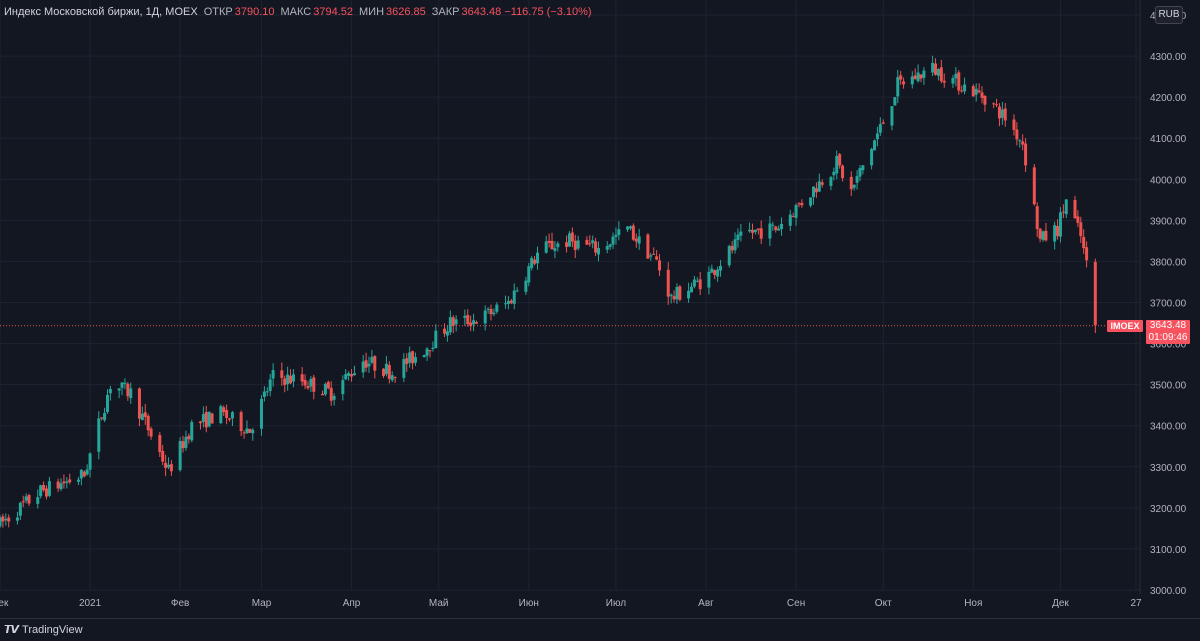 This screenshot has width=1200, height=641. Describe the element at coordinates (973, 603) in the screenshot. I see `x-tick-label: Ноя` at that location.